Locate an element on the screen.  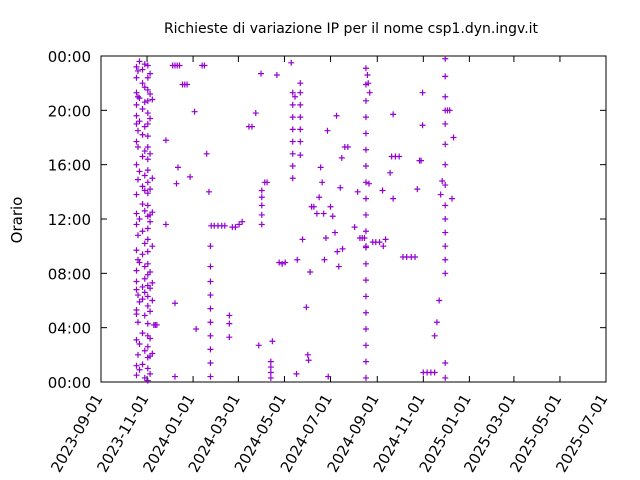
y-axis-label: Orario is located at coordinates (17, 220).